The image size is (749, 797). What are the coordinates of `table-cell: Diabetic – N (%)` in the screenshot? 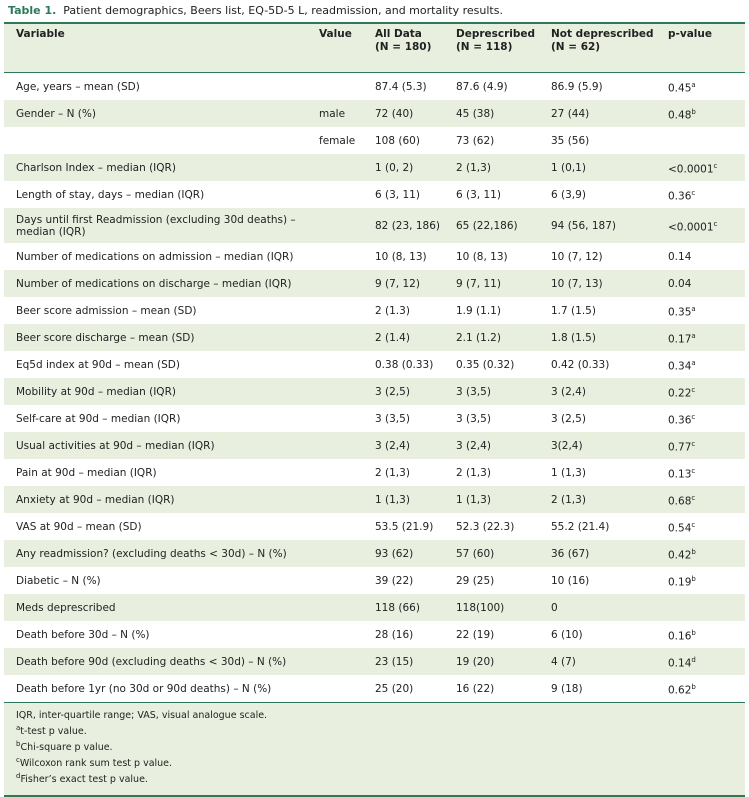 It's located at (159, 580).